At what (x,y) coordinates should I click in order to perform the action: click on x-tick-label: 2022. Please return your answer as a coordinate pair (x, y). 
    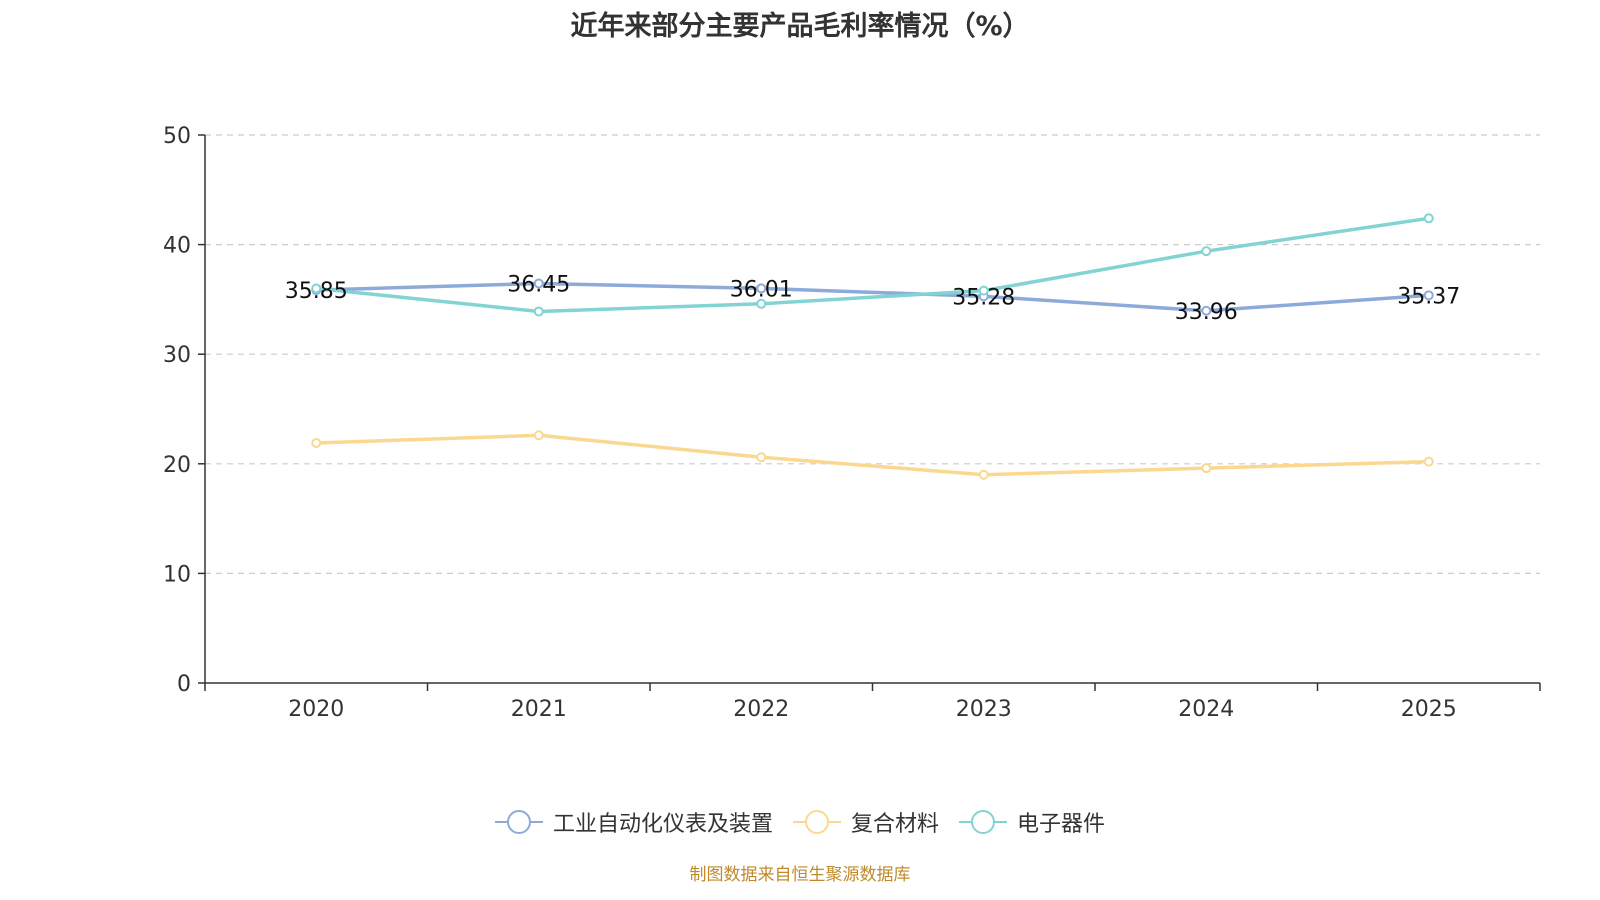
    Looking at the image, I should click on (761, 709).